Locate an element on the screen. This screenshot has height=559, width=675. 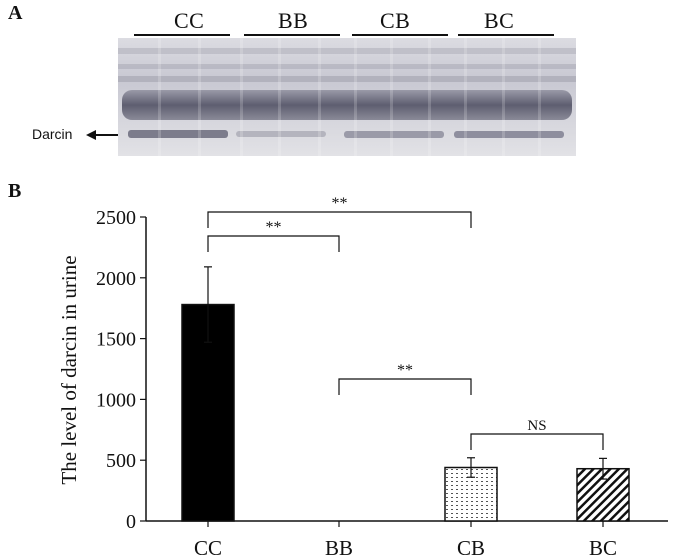
lane-label-bc: BC is located at coordinates (499, 20).